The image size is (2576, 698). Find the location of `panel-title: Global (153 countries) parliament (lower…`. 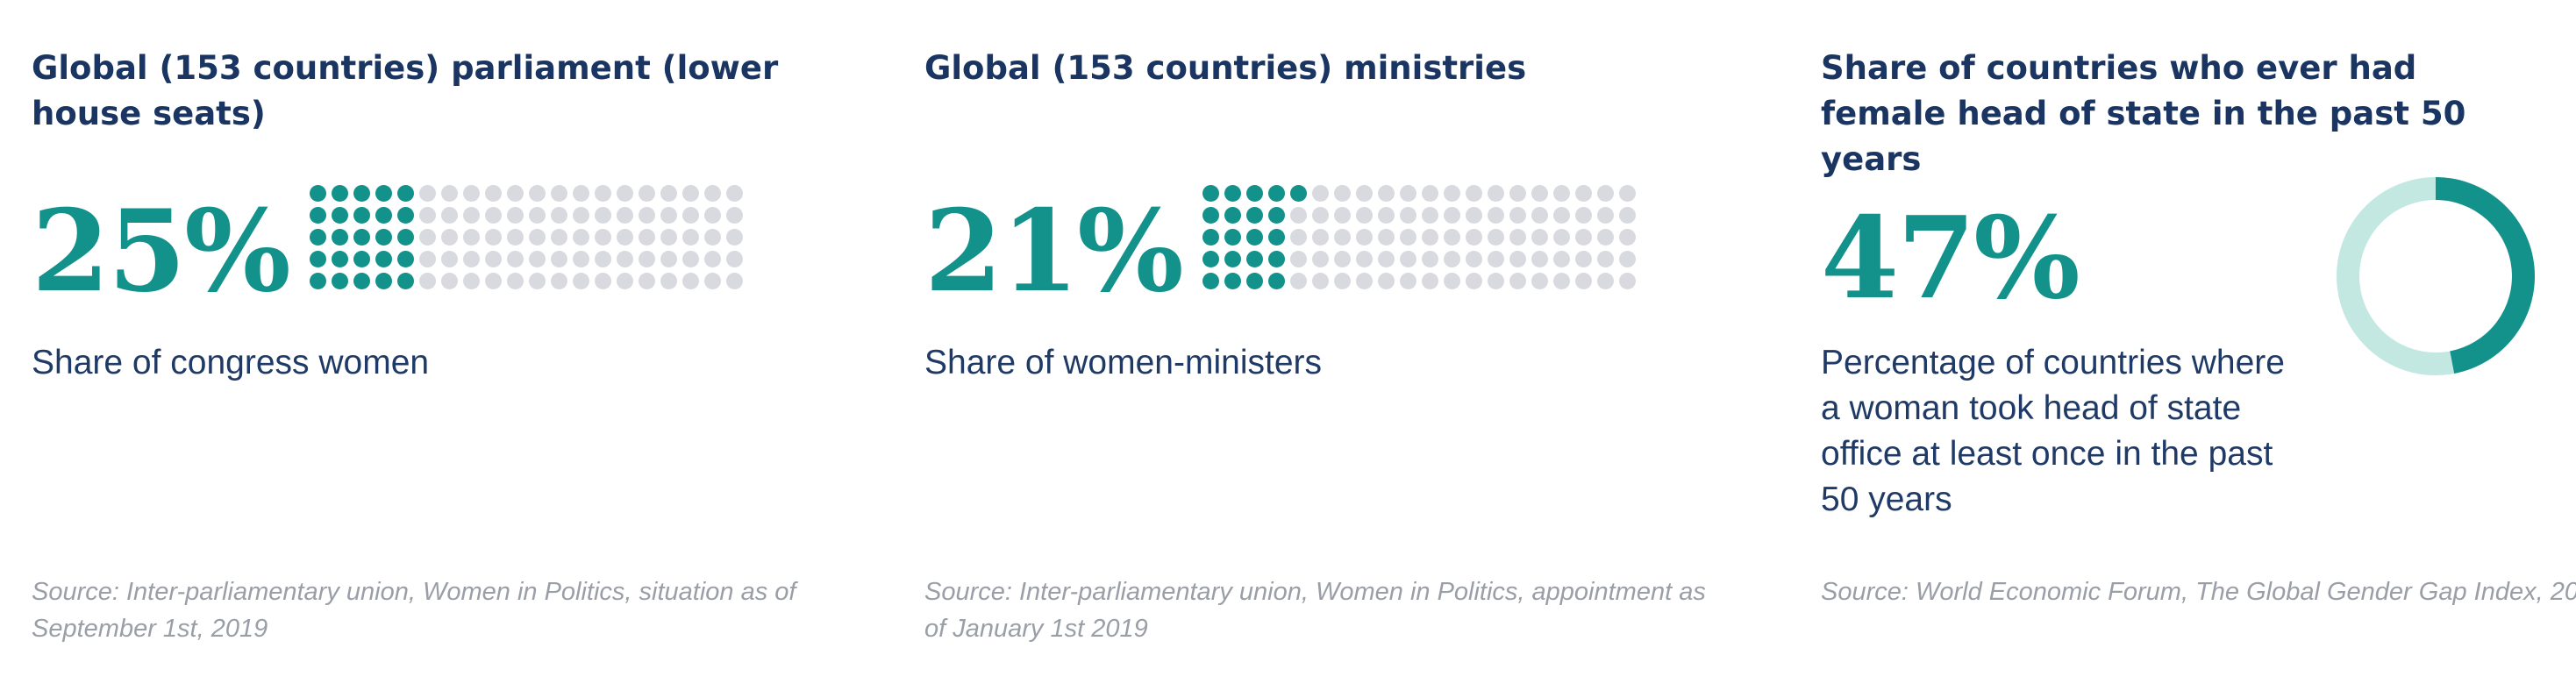

panel-title: Global (153 countries) parliament (lower… is located at coordinates (406, 90).